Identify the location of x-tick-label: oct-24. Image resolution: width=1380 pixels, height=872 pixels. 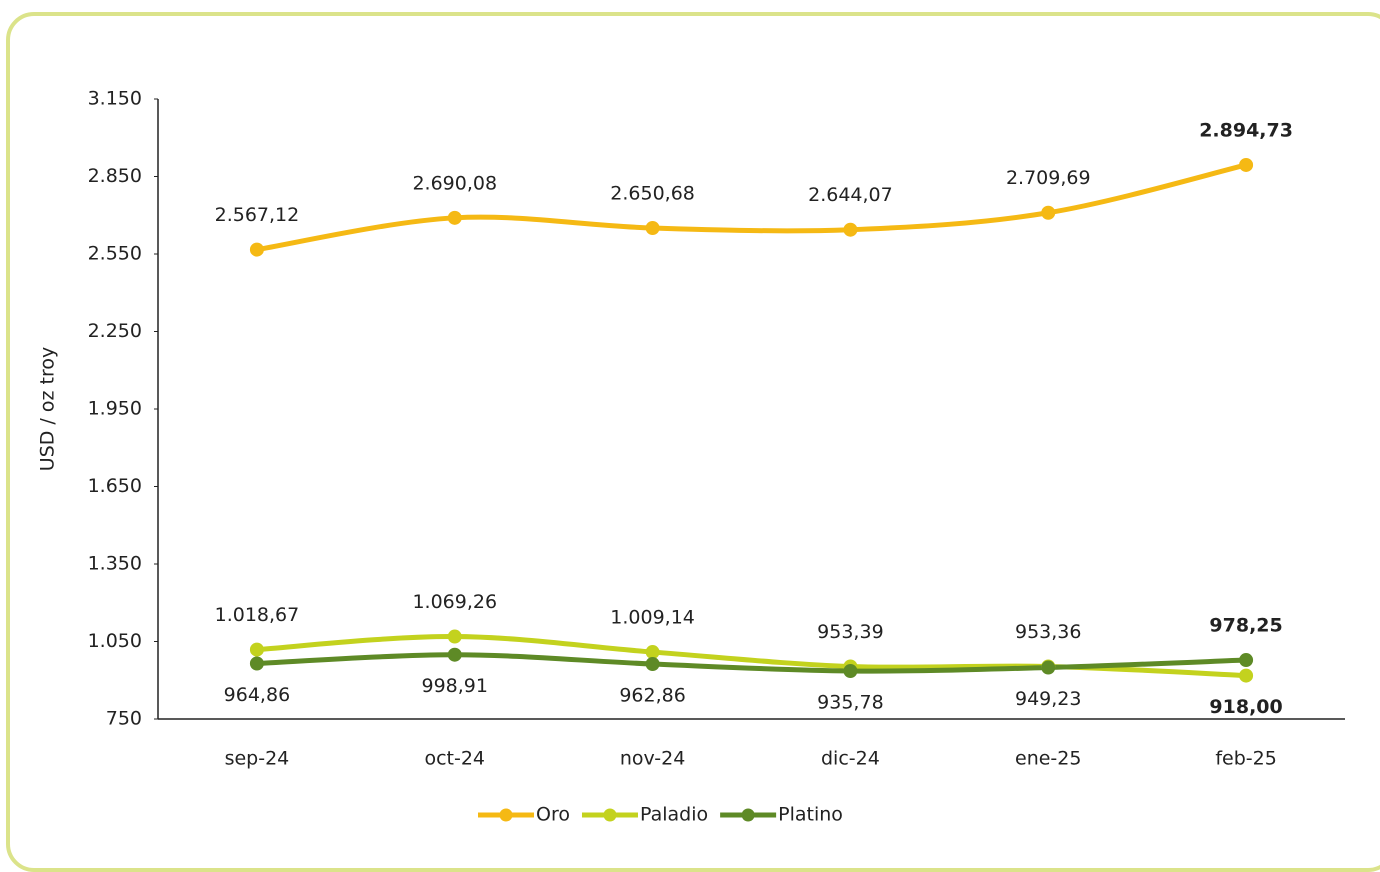
(454, 759).